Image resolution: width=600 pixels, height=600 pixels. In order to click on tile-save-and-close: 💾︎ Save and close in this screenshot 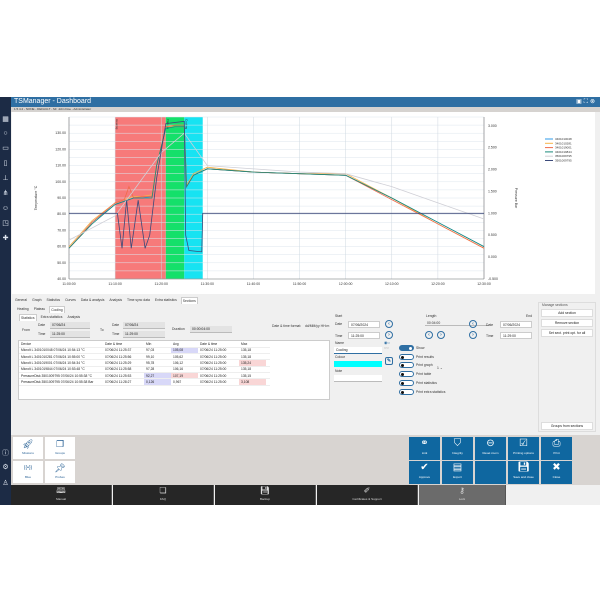, I will do `click(523, 472)`.